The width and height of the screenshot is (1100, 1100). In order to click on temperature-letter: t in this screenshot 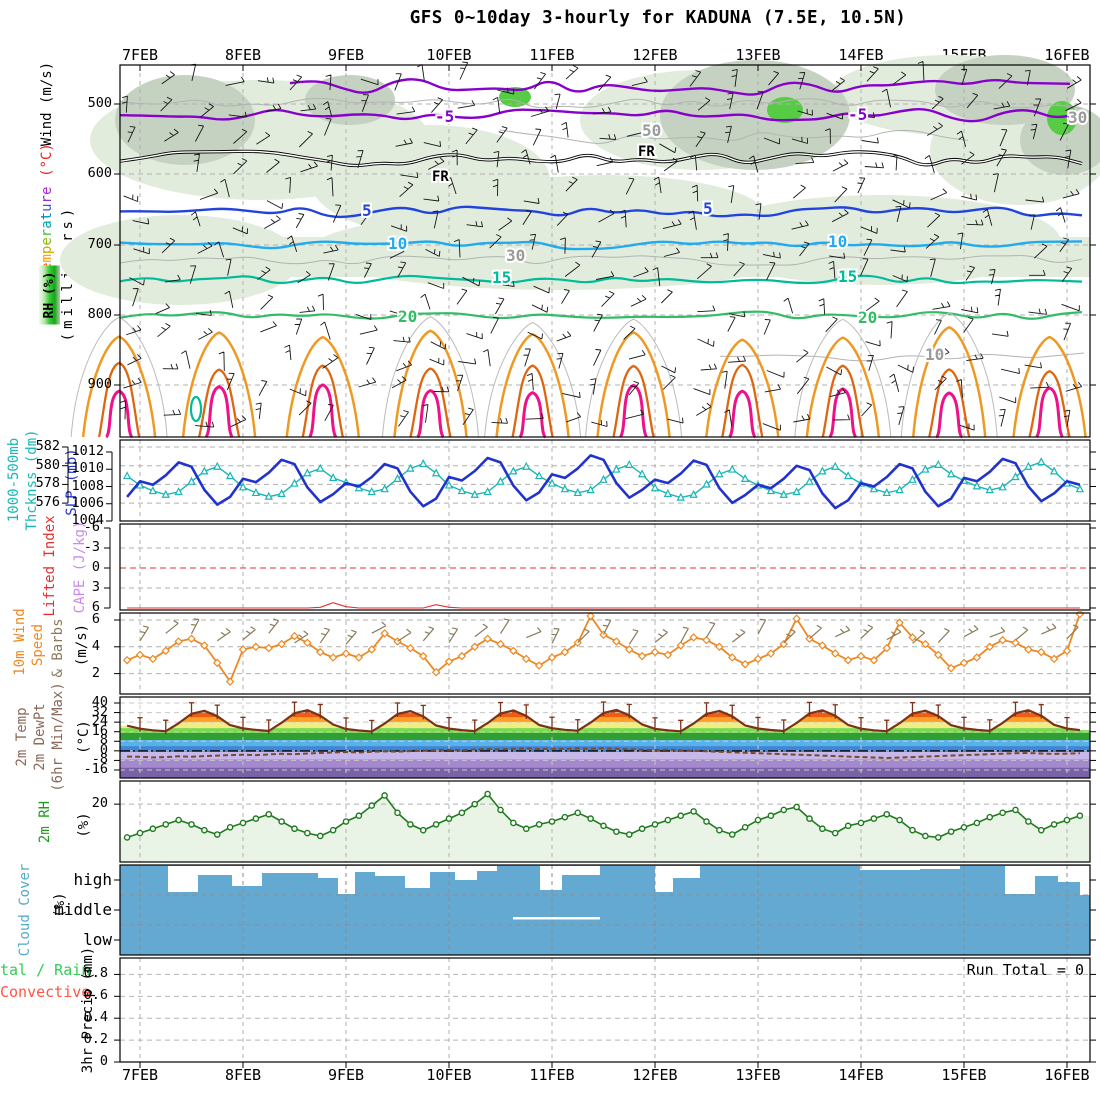, I will do `click(47, 216)`.